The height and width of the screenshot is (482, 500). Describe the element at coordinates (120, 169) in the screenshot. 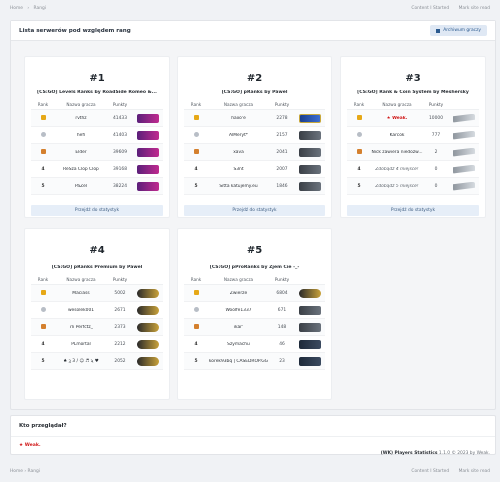

I see `player-points: 39168` at that location.